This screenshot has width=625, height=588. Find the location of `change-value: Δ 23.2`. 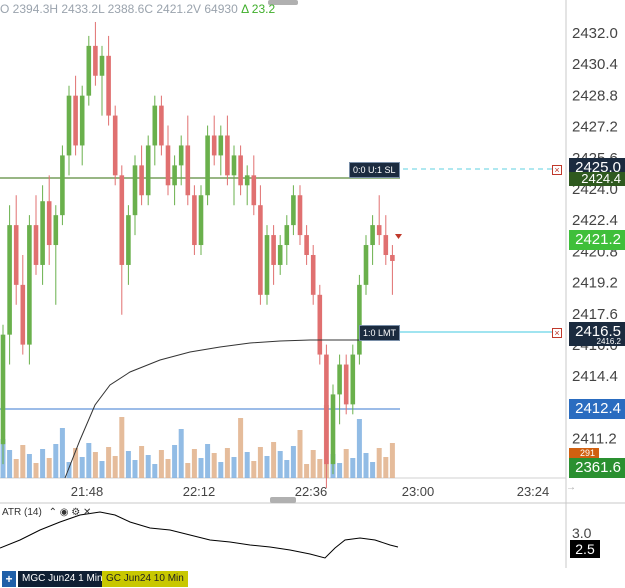

change-value: Δ 23.2 is located at coordinates (258, 9).